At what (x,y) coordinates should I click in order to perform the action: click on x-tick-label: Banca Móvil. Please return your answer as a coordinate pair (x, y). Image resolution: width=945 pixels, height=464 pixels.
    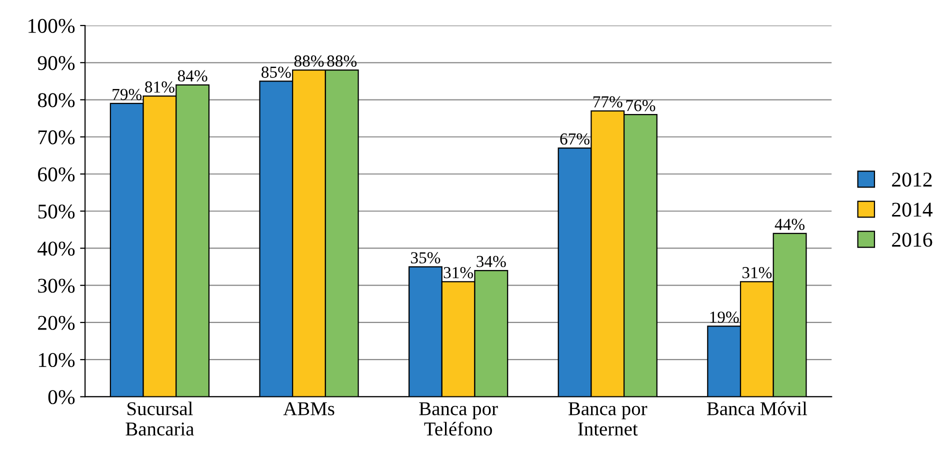
    Looking at the image, I should click on (757, 409).